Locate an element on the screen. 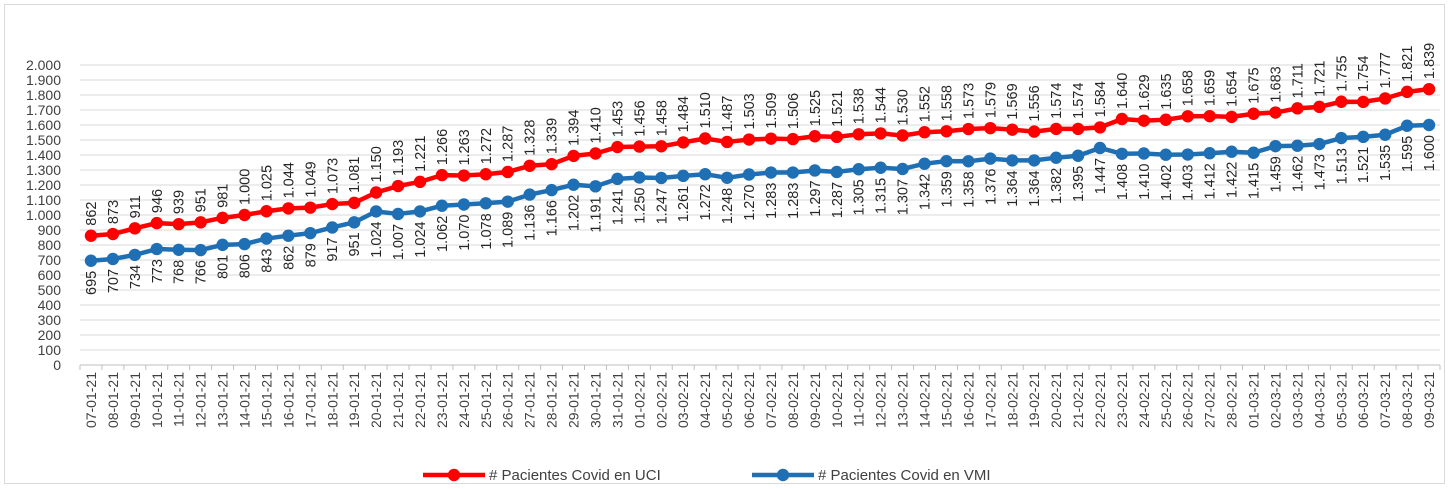 The height and width of the screenshot is (489, 1450). data-label: 1.364 is located at coordinates (1013, 188).